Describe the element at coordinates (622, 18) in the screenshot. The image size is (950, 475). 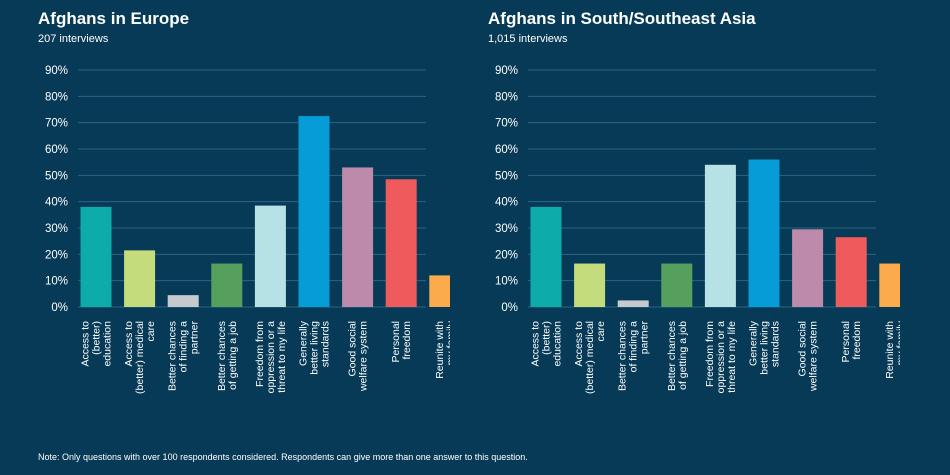
I see `chart-title: Afghans in South/Southeast Asia` at that location.